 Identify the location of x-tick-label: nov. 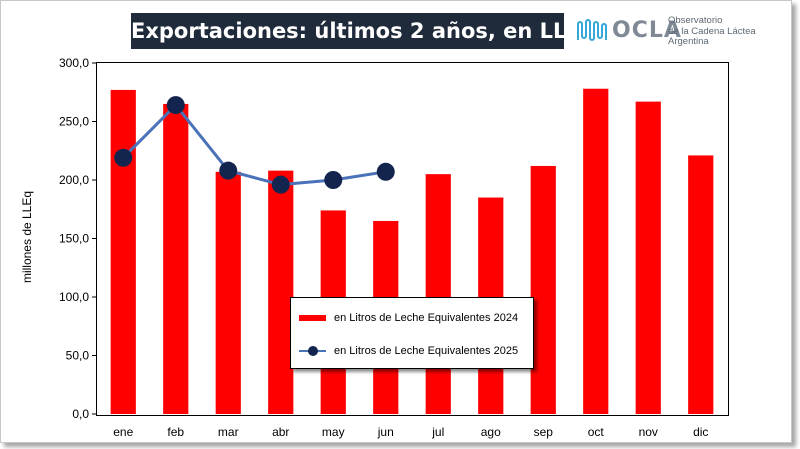
(648, 432).